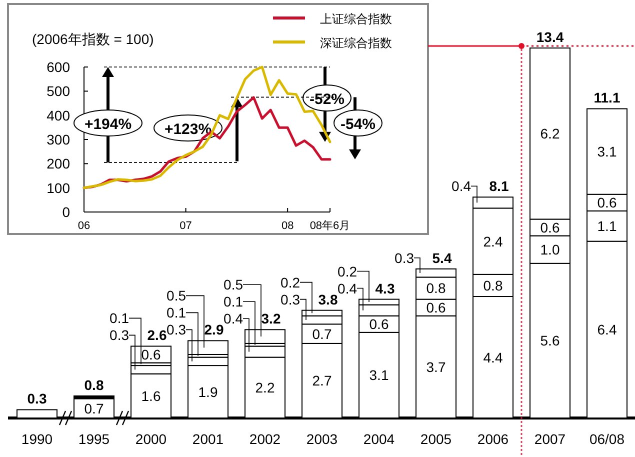  Describe the element at coordinates (208, 392) in the screenshot. I see `data-label: 1.9` at that location.